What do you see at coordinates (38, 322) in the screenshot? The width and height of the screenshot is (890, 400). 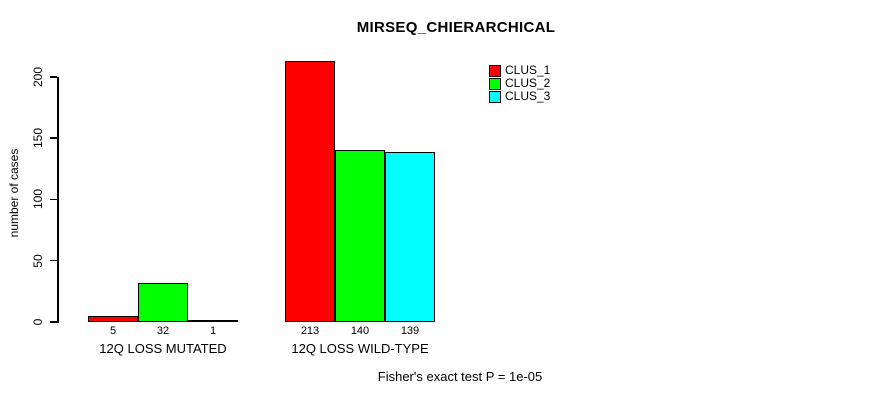 I see `y-axis-tick-label: 0` at bounding box center [38, 322].